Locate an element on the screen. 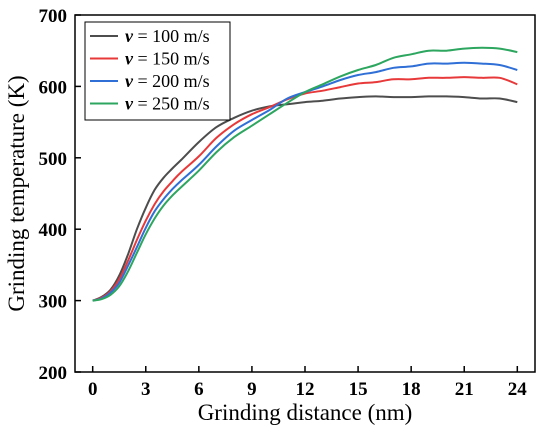 Image resolution: width=550 pixels, height=436 pixels. x-tick-label: 12 is located at coordinates (305, 389).